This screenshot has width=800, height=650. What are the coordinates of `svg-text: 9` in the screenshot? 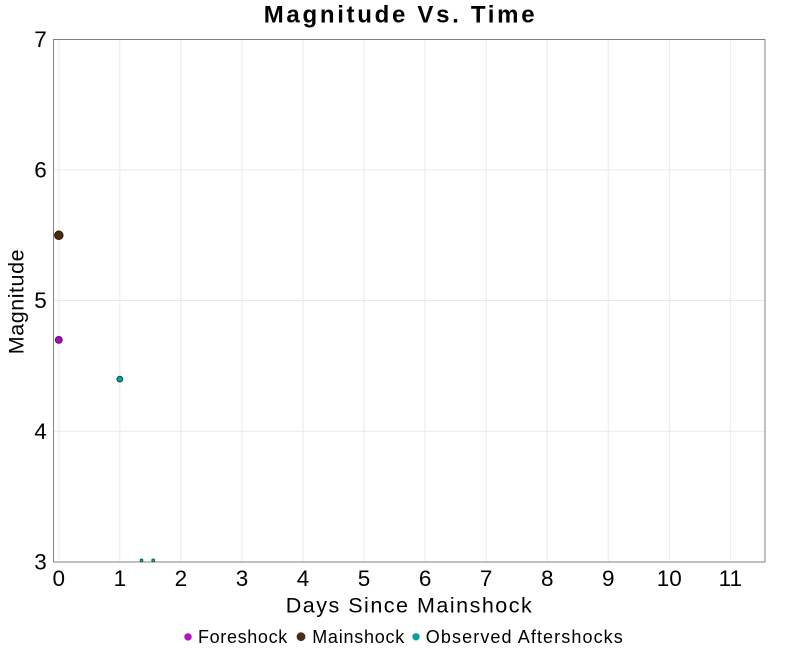 It's located at (608, 578).